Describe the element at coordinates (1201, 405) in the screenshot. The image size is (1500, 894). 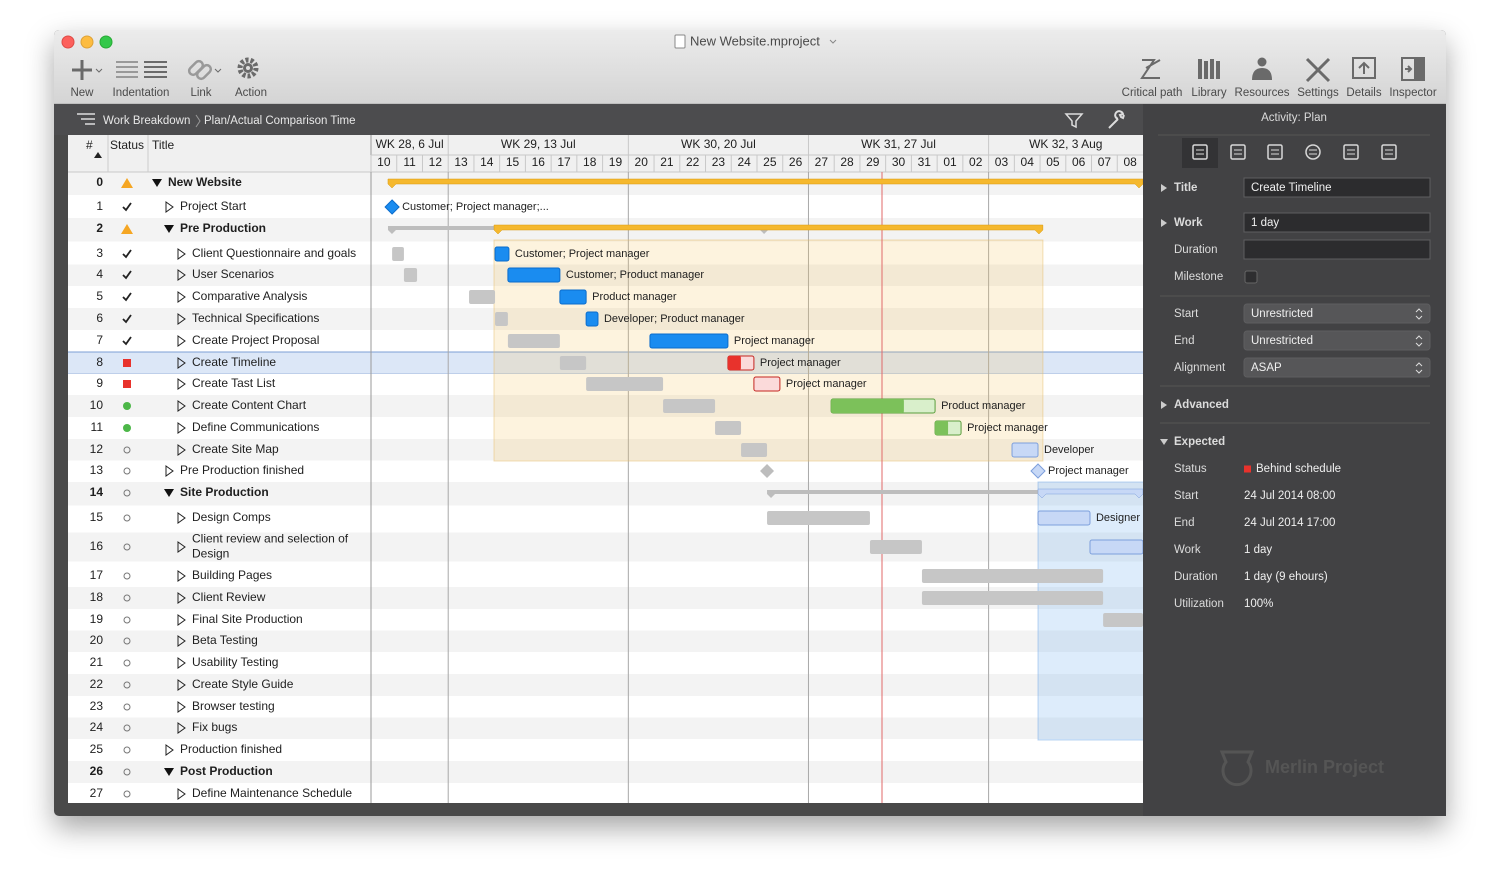
I see `section-title: Advanced` at that location.